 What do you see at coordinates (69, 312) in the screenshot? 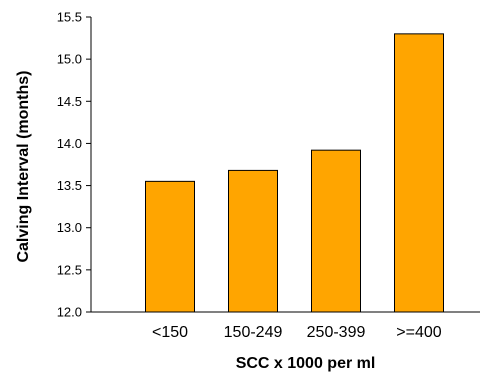
I see `y-tick-label: 12.0` at bounding box center [69, 312].